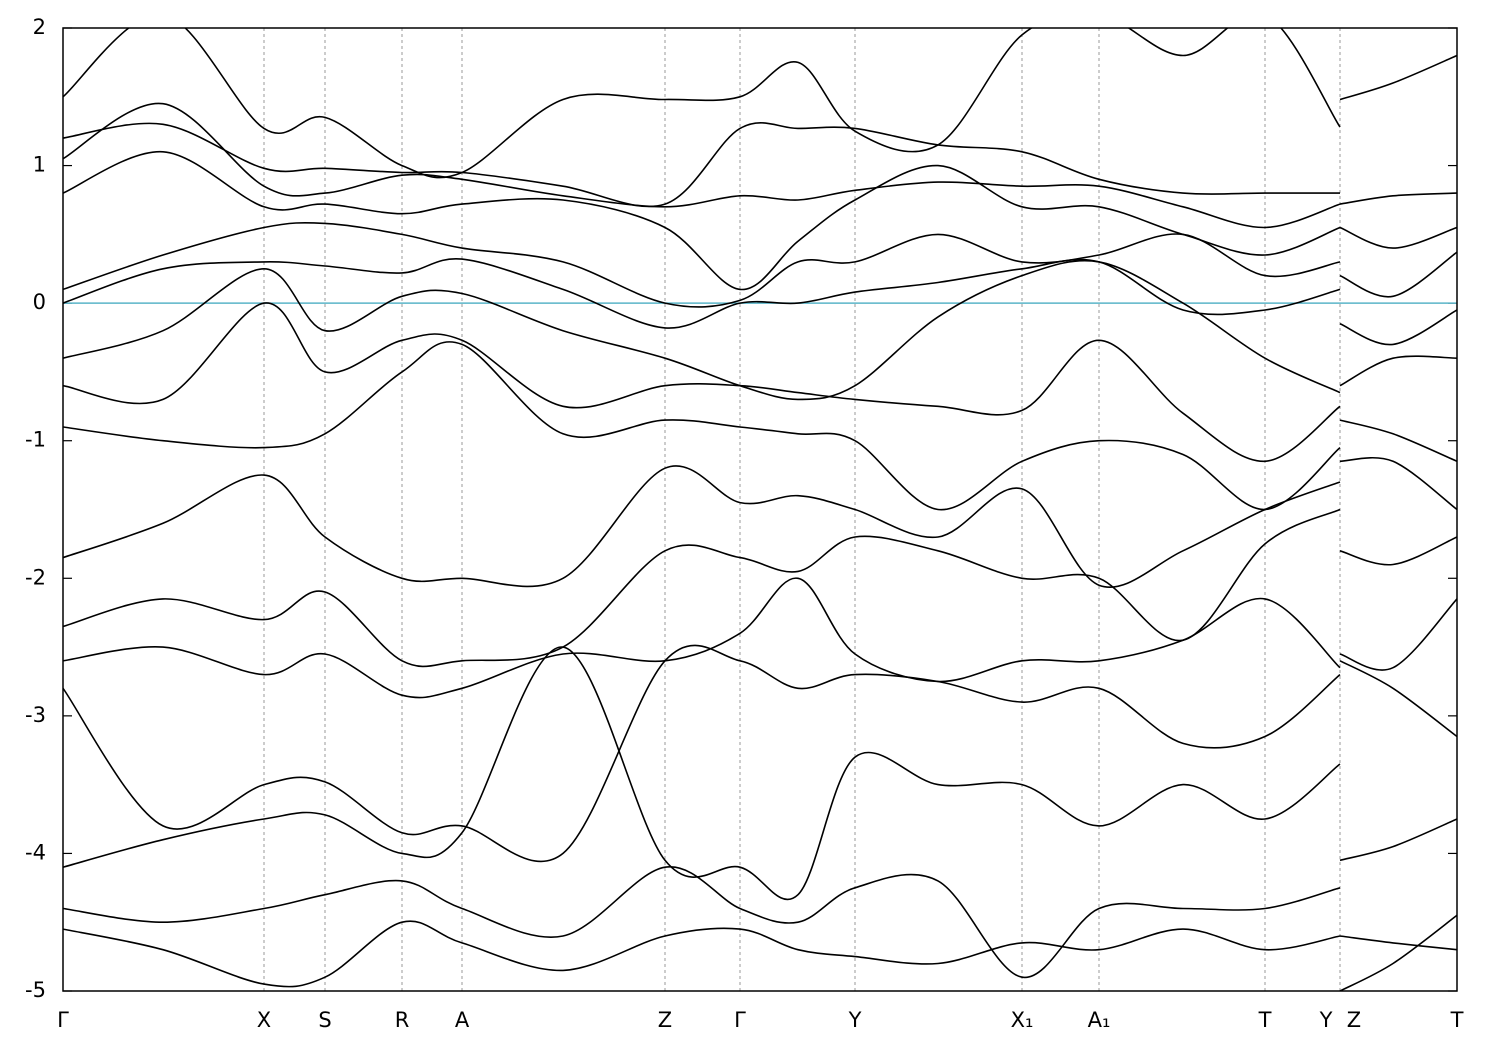 This screenshot has height=1050, width=1500. I want to click on x-tick-label: R, so click(402, 1020).